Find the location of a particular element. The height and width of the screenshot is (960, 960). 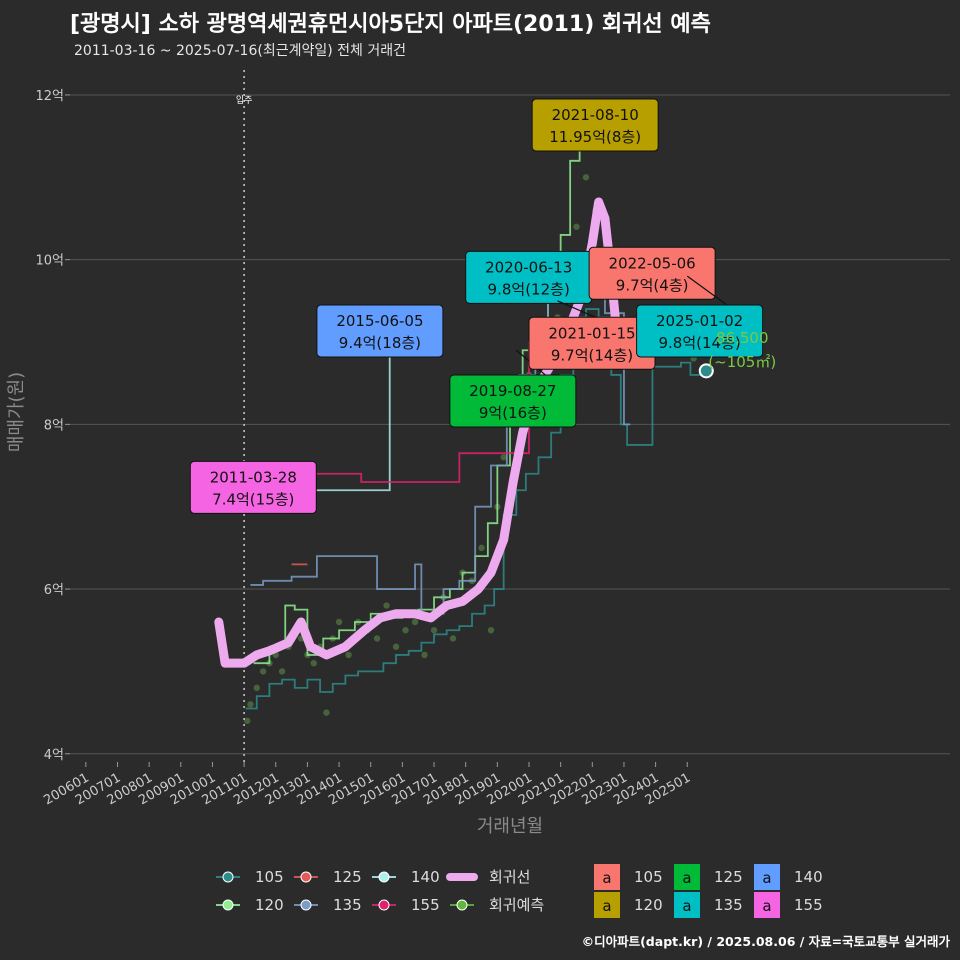

legend-label: 125 is located at coordinates (347, 877).